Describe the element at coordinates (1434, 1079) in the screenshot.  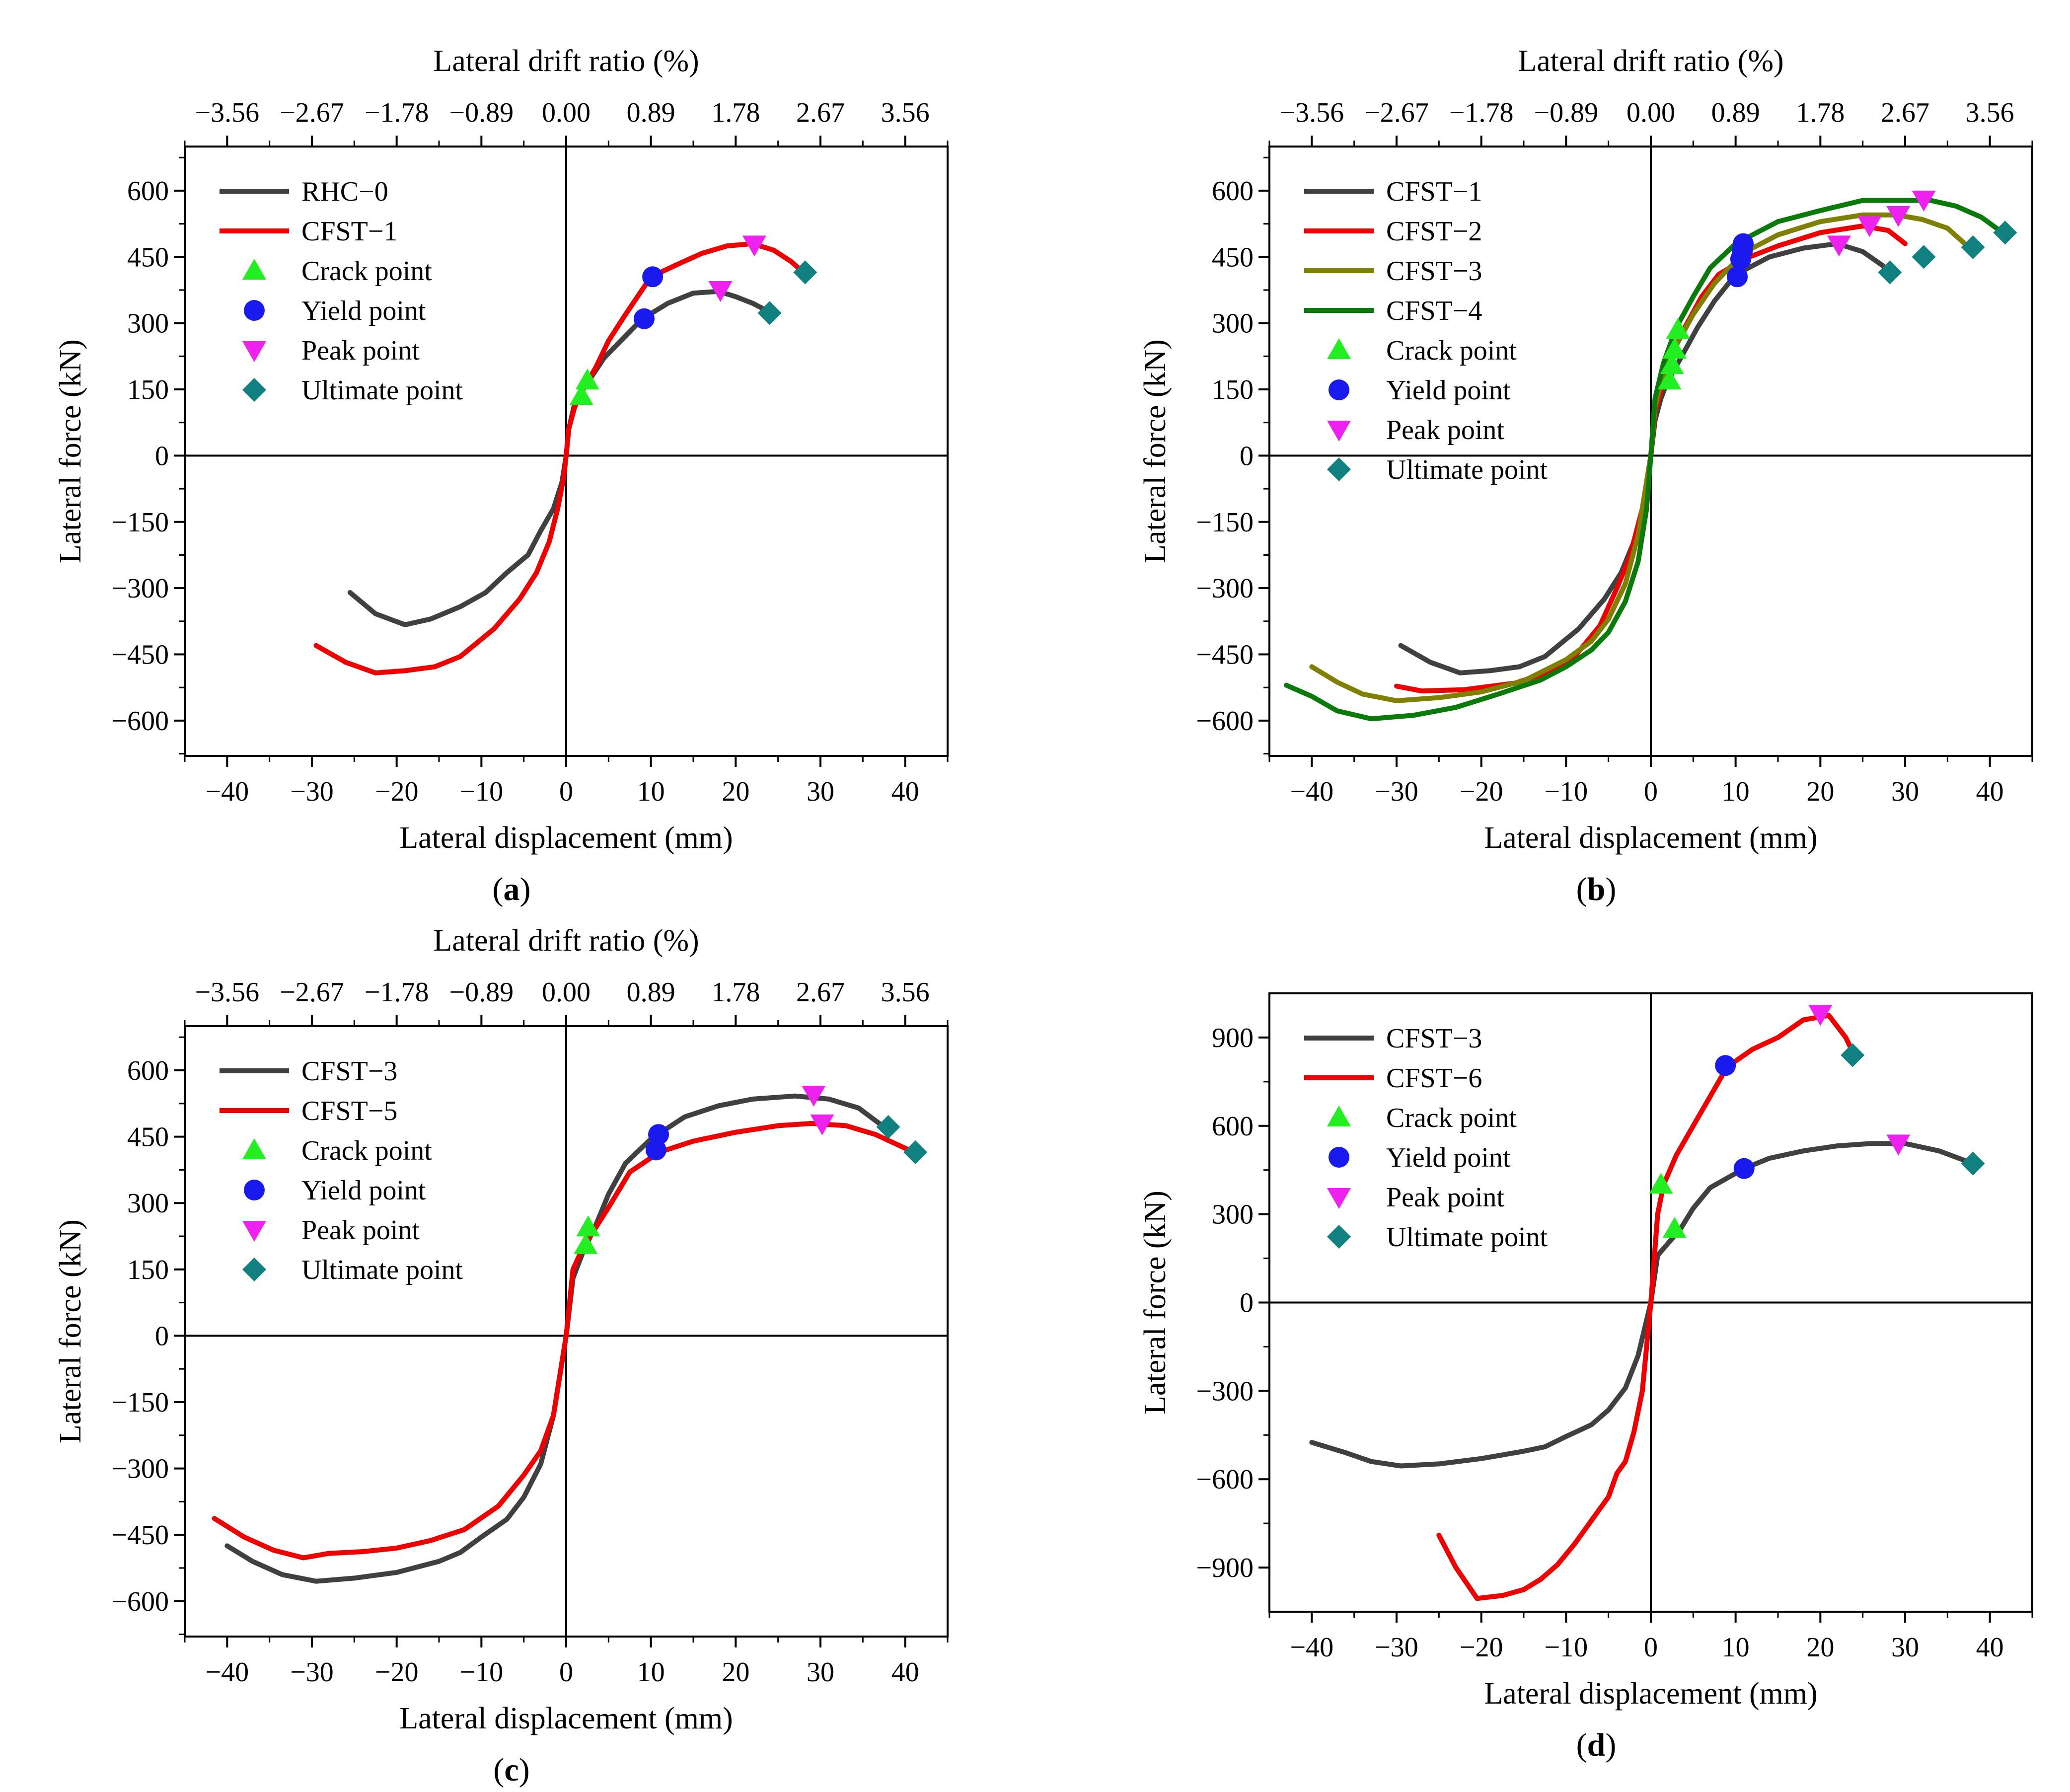
I see `legend-entry-label: CFST−6` at that location.